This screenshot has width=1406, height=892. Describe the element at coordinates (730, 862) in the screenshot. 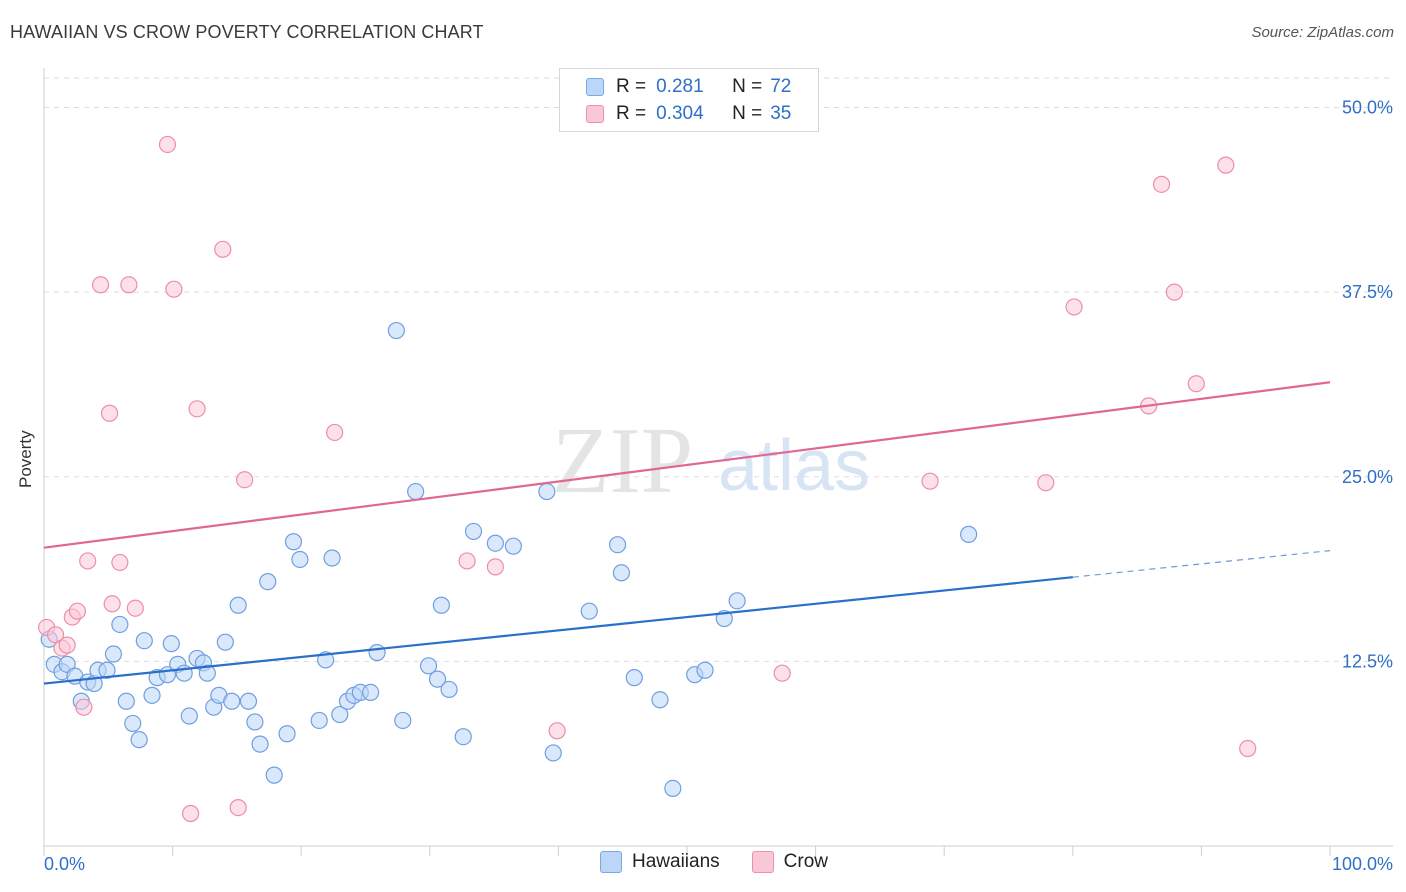

I see `series-legend: Hawaiians Crow` at that location.